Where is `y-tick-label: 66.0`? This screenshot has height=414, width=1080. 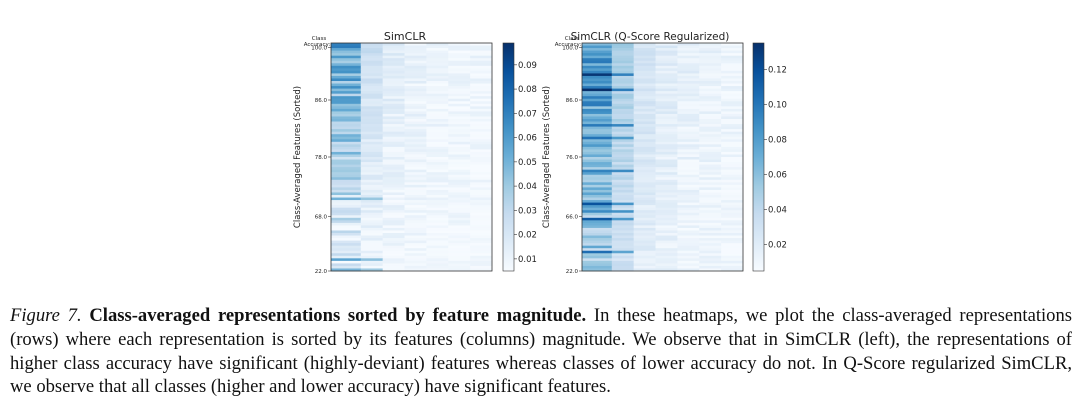 y-tick-label: 66.0 is located at coordinates (572, 217).